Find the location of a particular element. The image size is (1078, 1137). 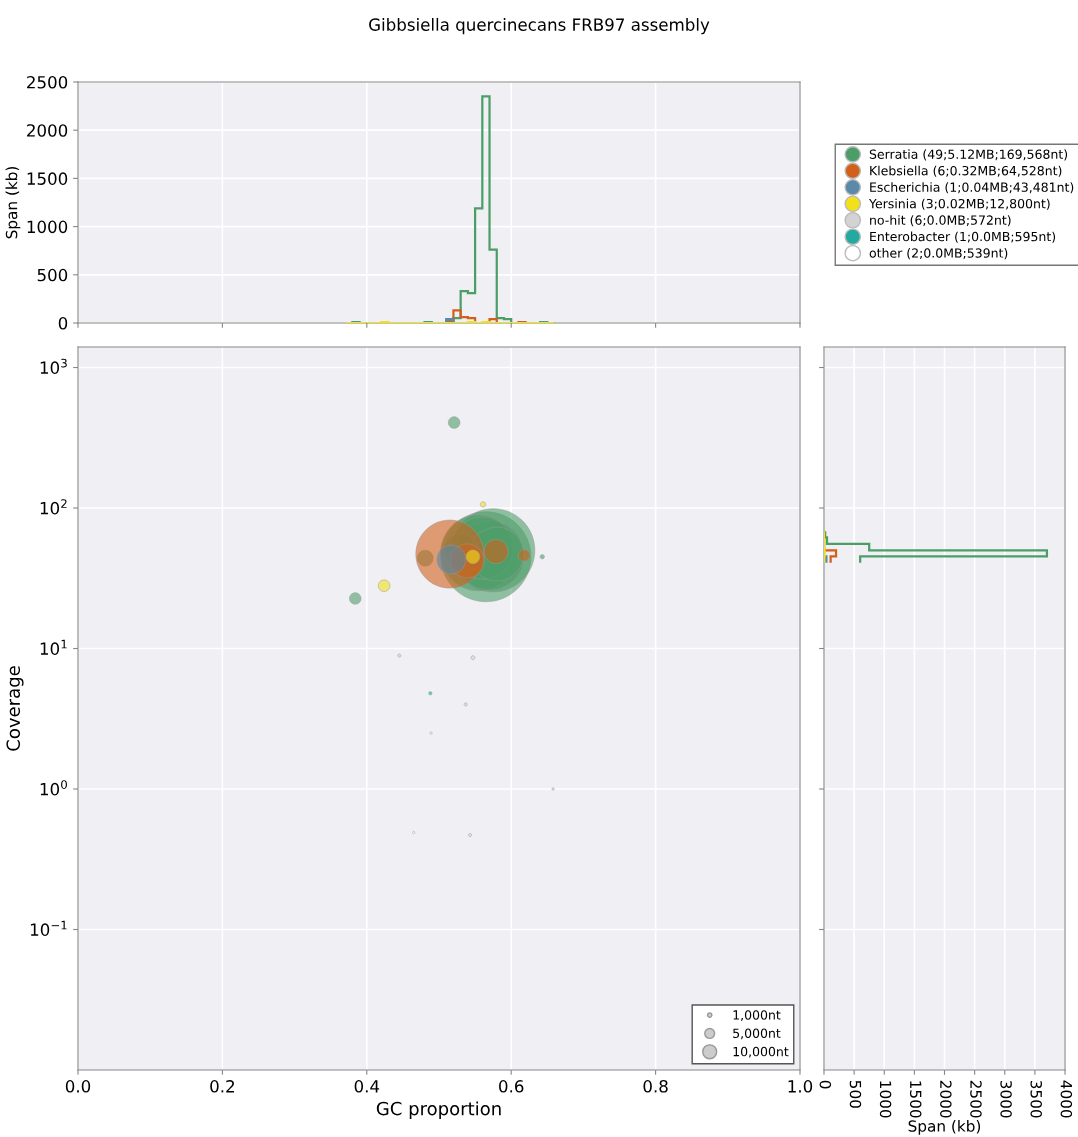

legend-label: Escherichia (1;0.04MB;43,481nt) is located at coordinates (972, 188).